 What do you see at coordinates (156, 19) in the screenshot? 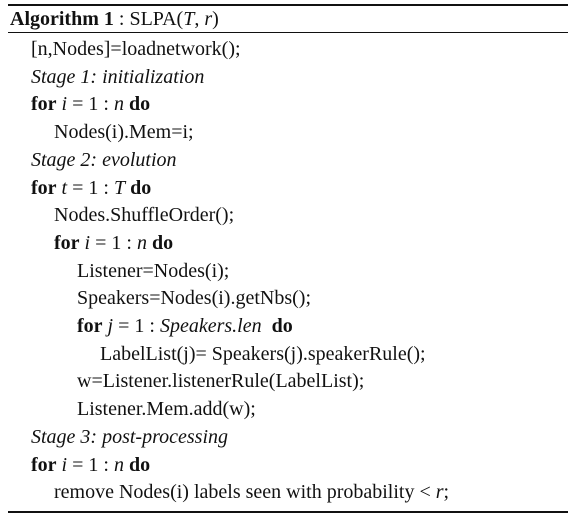
I see `algorithm-name: SLPA(` at bounding box center [156, 19].